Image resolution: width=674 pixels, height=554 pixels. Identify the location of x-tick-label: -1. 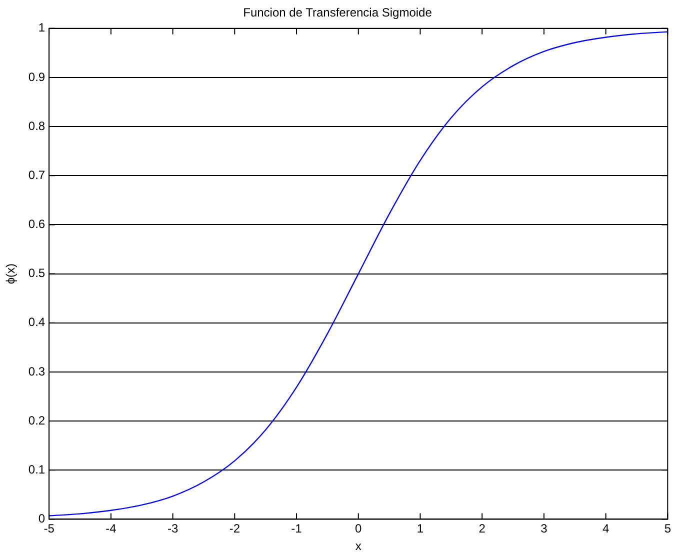
(296, 529).